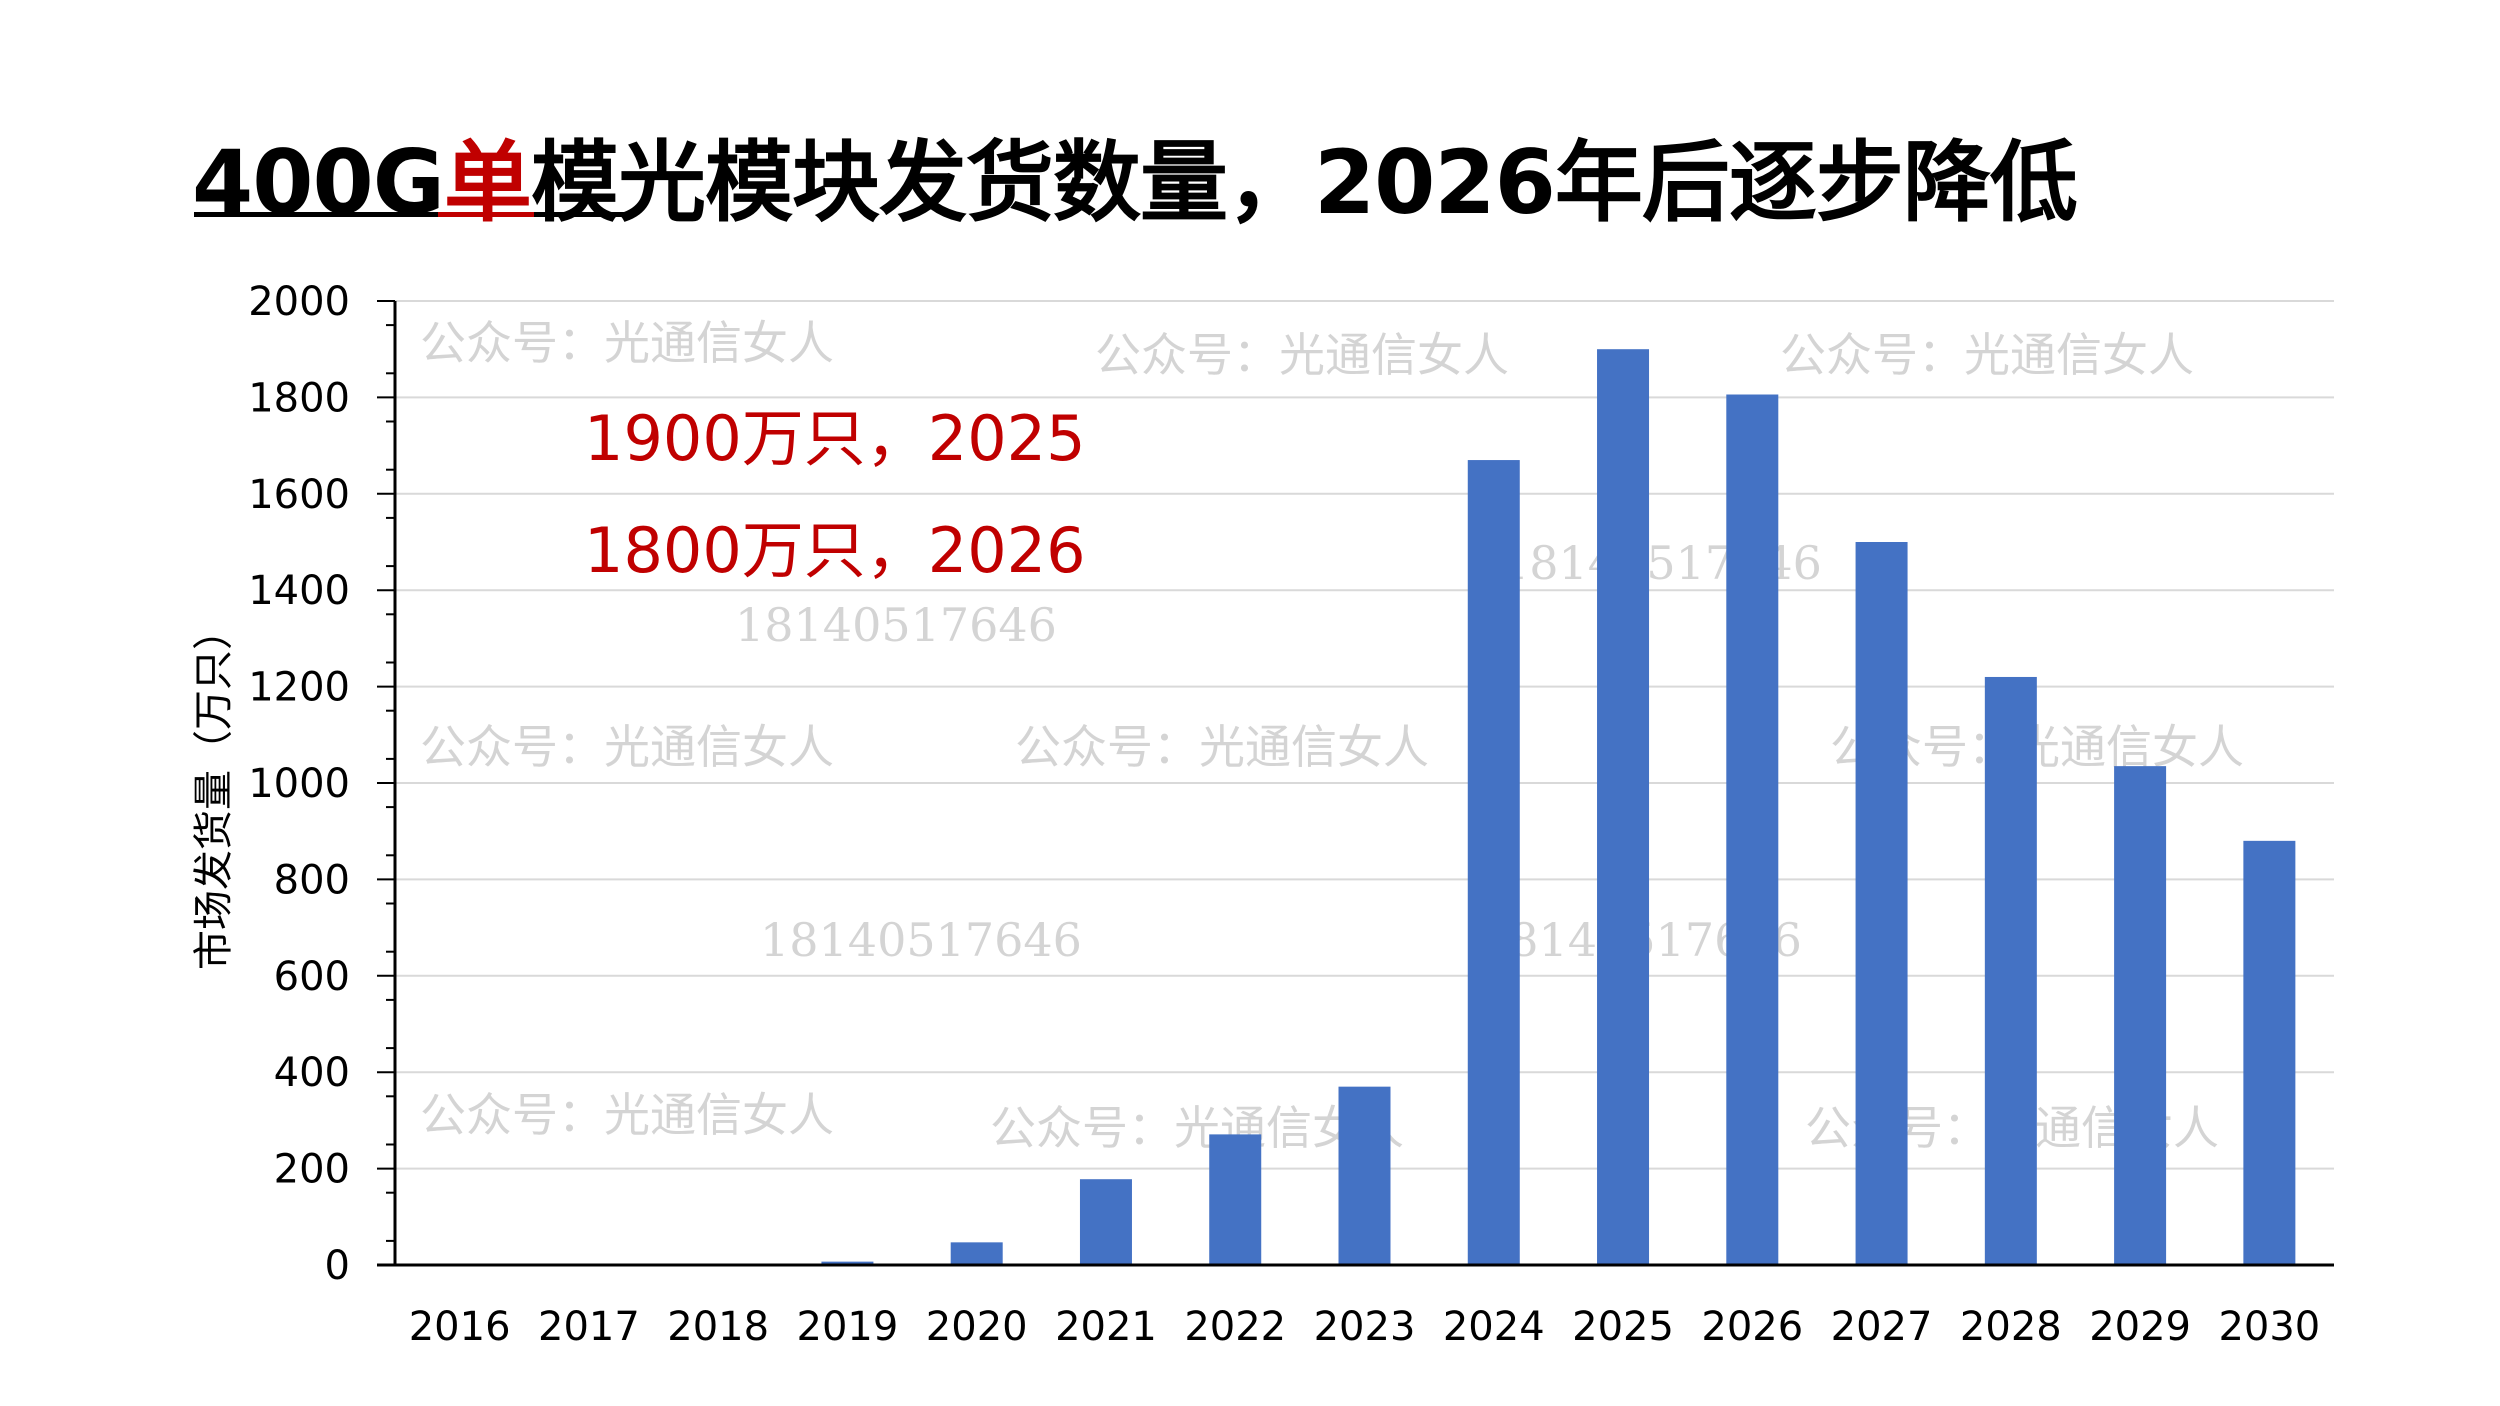  I want to click on x-tick-label: 2017, so click(589, 1327).